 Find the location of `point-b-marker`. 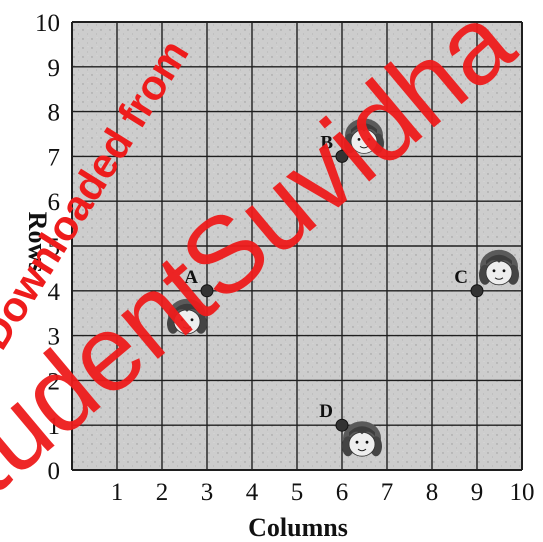

point-b-marker is located at coordinates (342, 156).